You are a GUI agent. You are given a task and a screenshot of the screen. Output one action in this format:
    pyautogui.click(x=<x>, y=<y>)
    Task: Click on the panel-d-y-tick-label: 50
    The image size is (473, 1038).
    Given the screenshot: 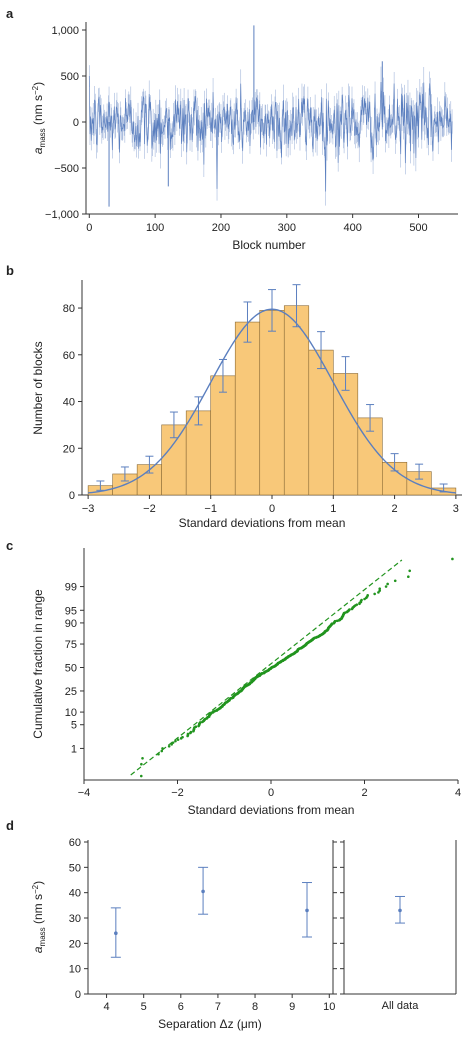 What is the action you would take?
    pyautogui.click(x=75, y=868)
    